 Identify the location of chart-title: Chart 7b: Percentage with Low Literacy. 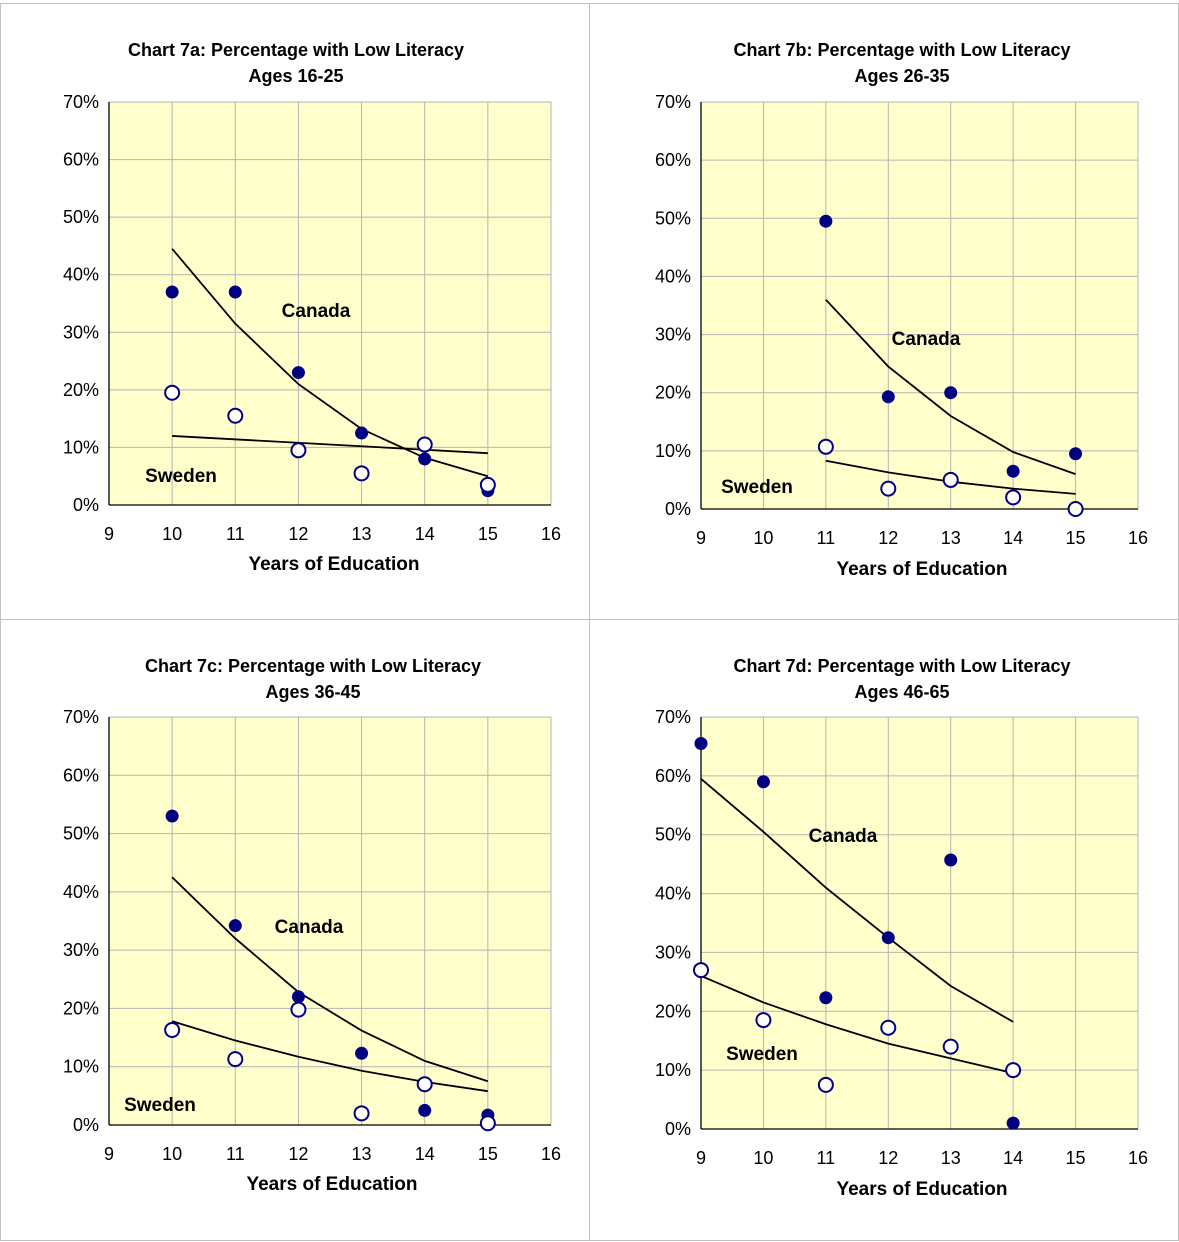
(901, 50).